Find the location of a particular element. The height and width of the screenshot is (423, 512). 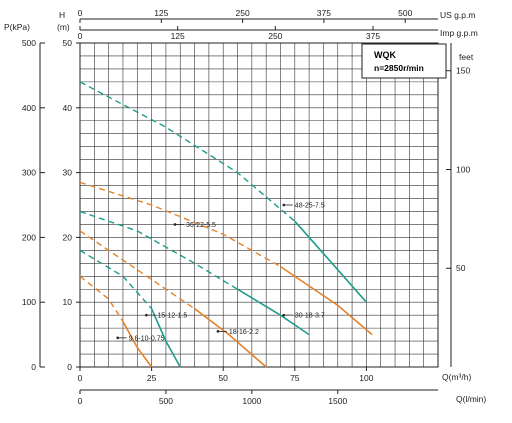

q-lmin-ticks: 0 500 1000 1500 is located at coordinates (212, 398).